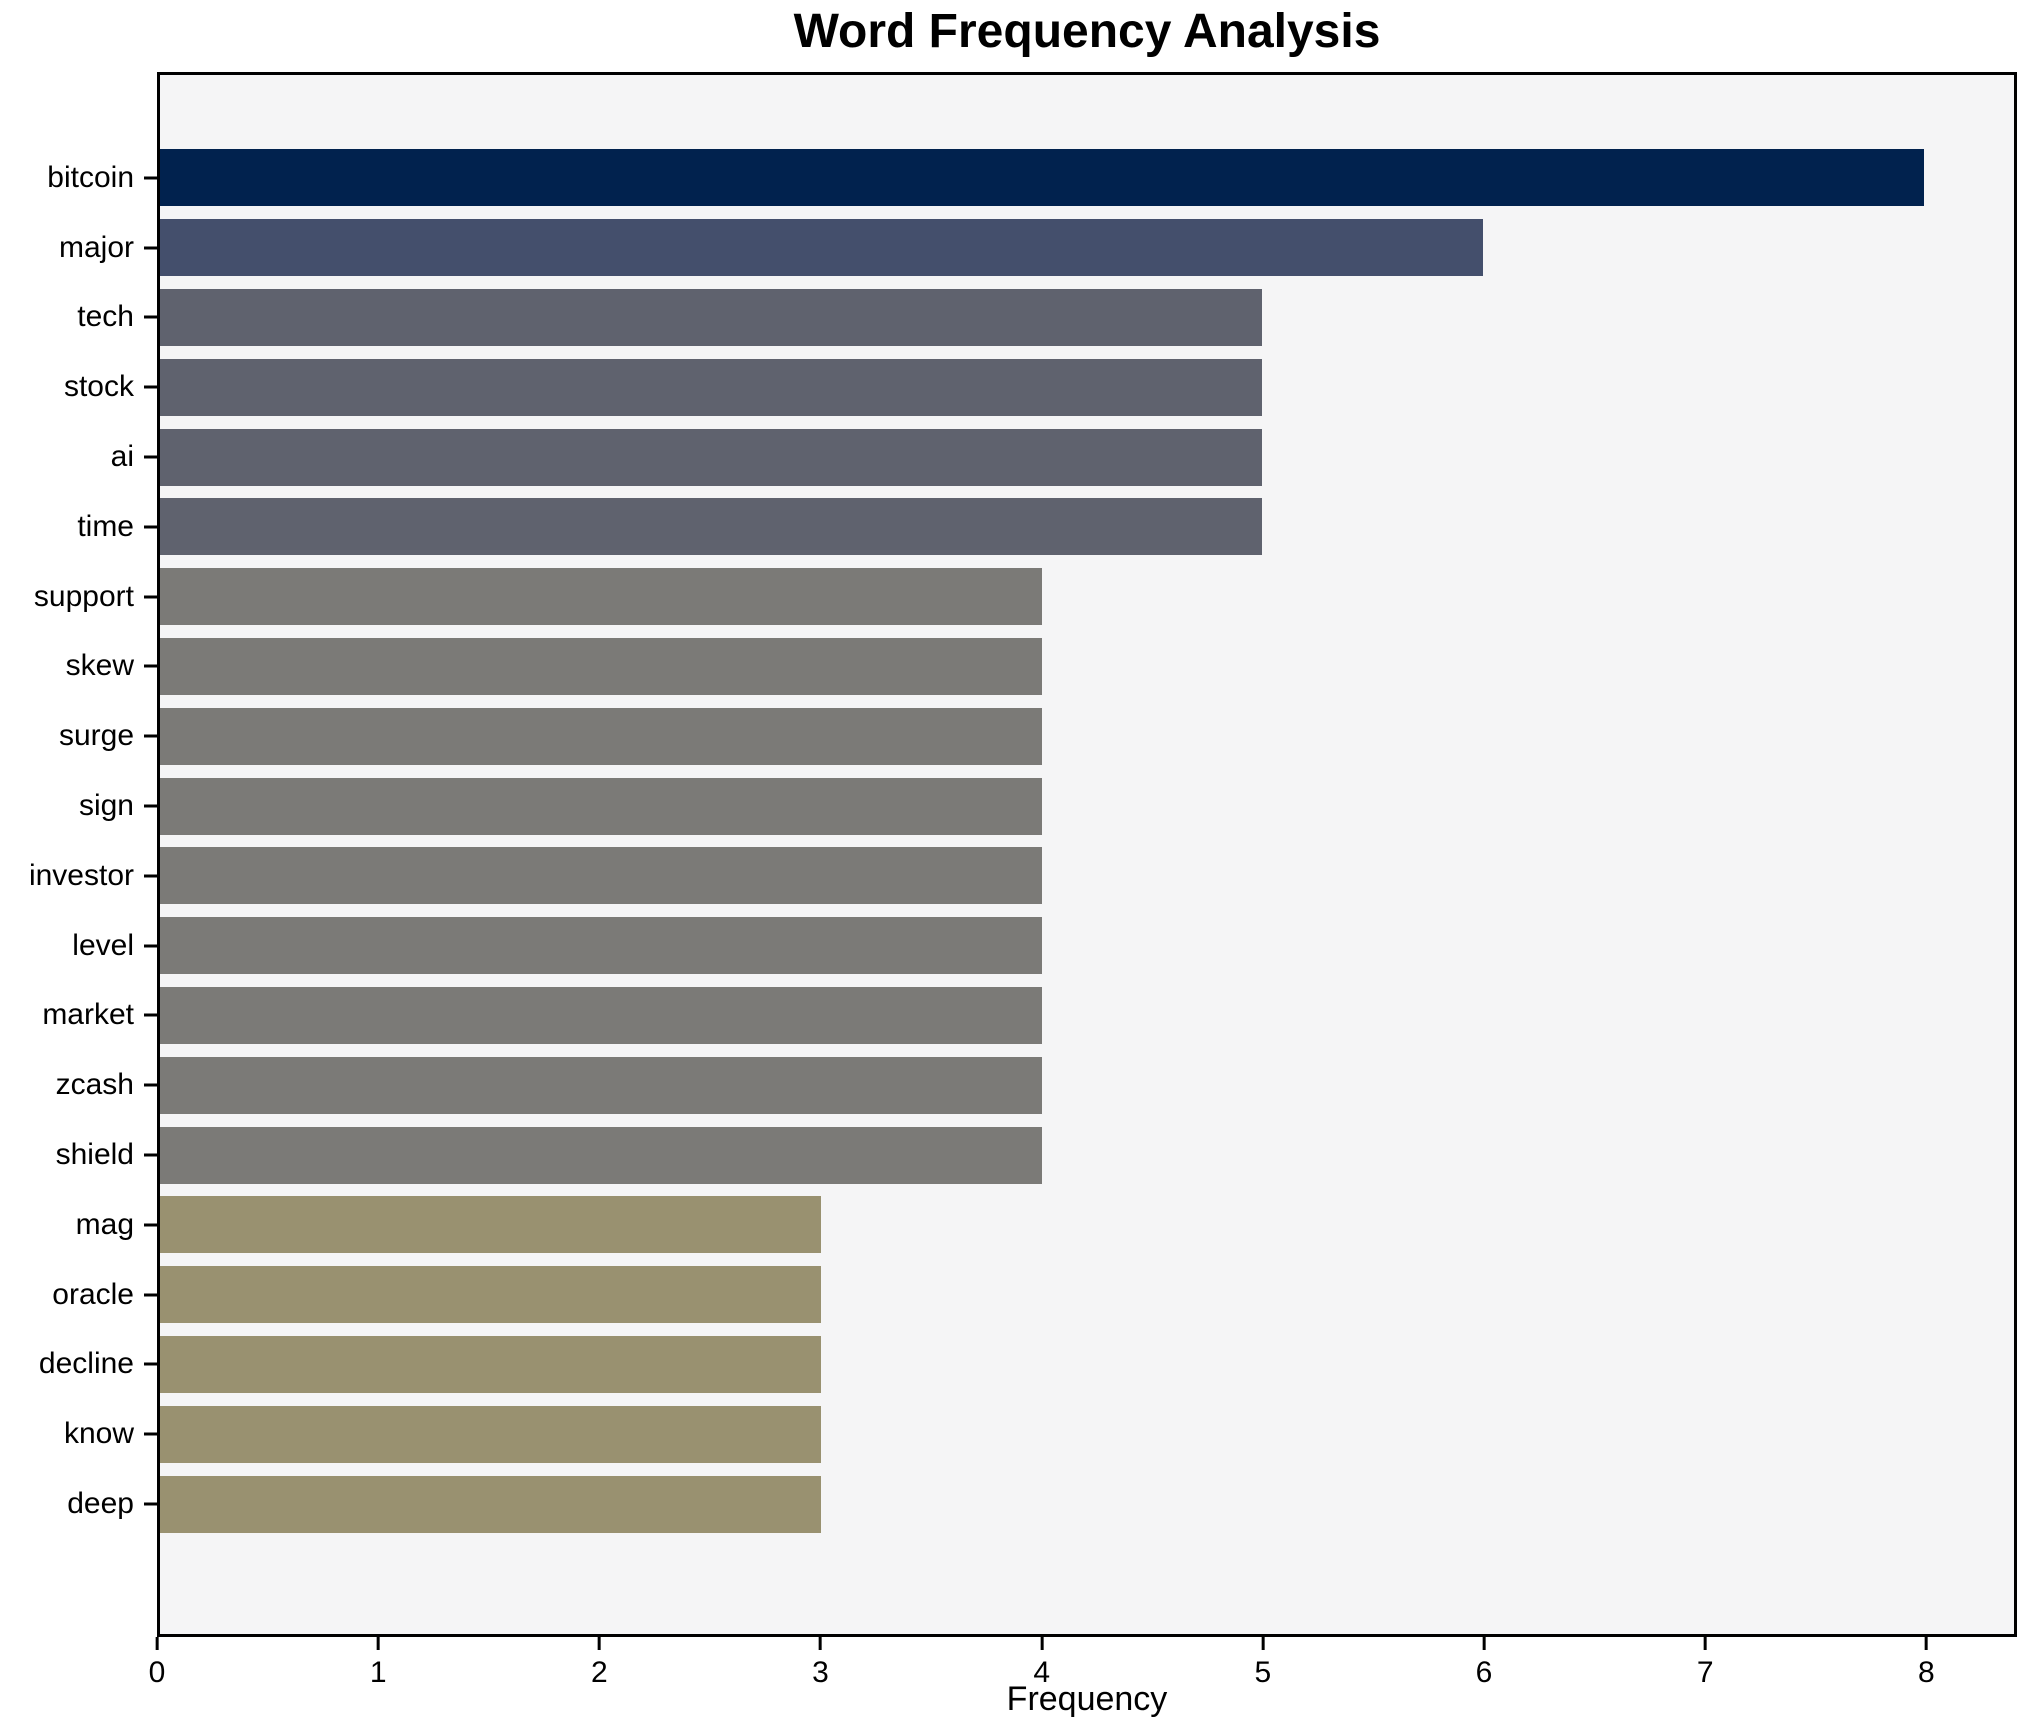 The height and width of the screenshot is (1722, 2036). I want to click on bar-row: ai, so click(1062, 457).